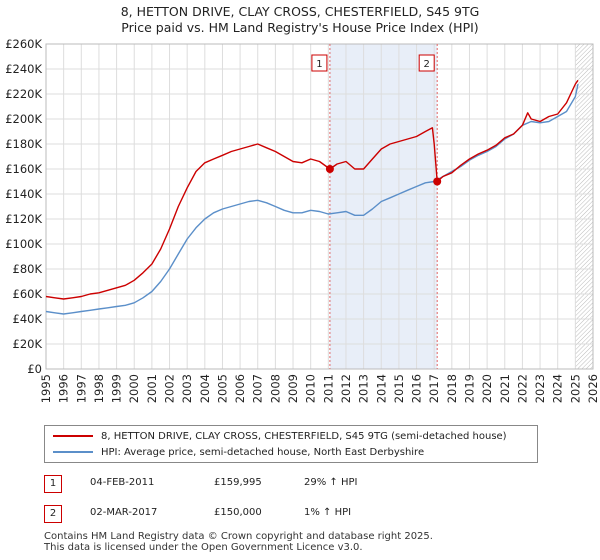  What do you see at coordinates (122, 482) in the screenshot?
I see `transaction-date: 04-FEB-2011` at bounding box center [122, 482].